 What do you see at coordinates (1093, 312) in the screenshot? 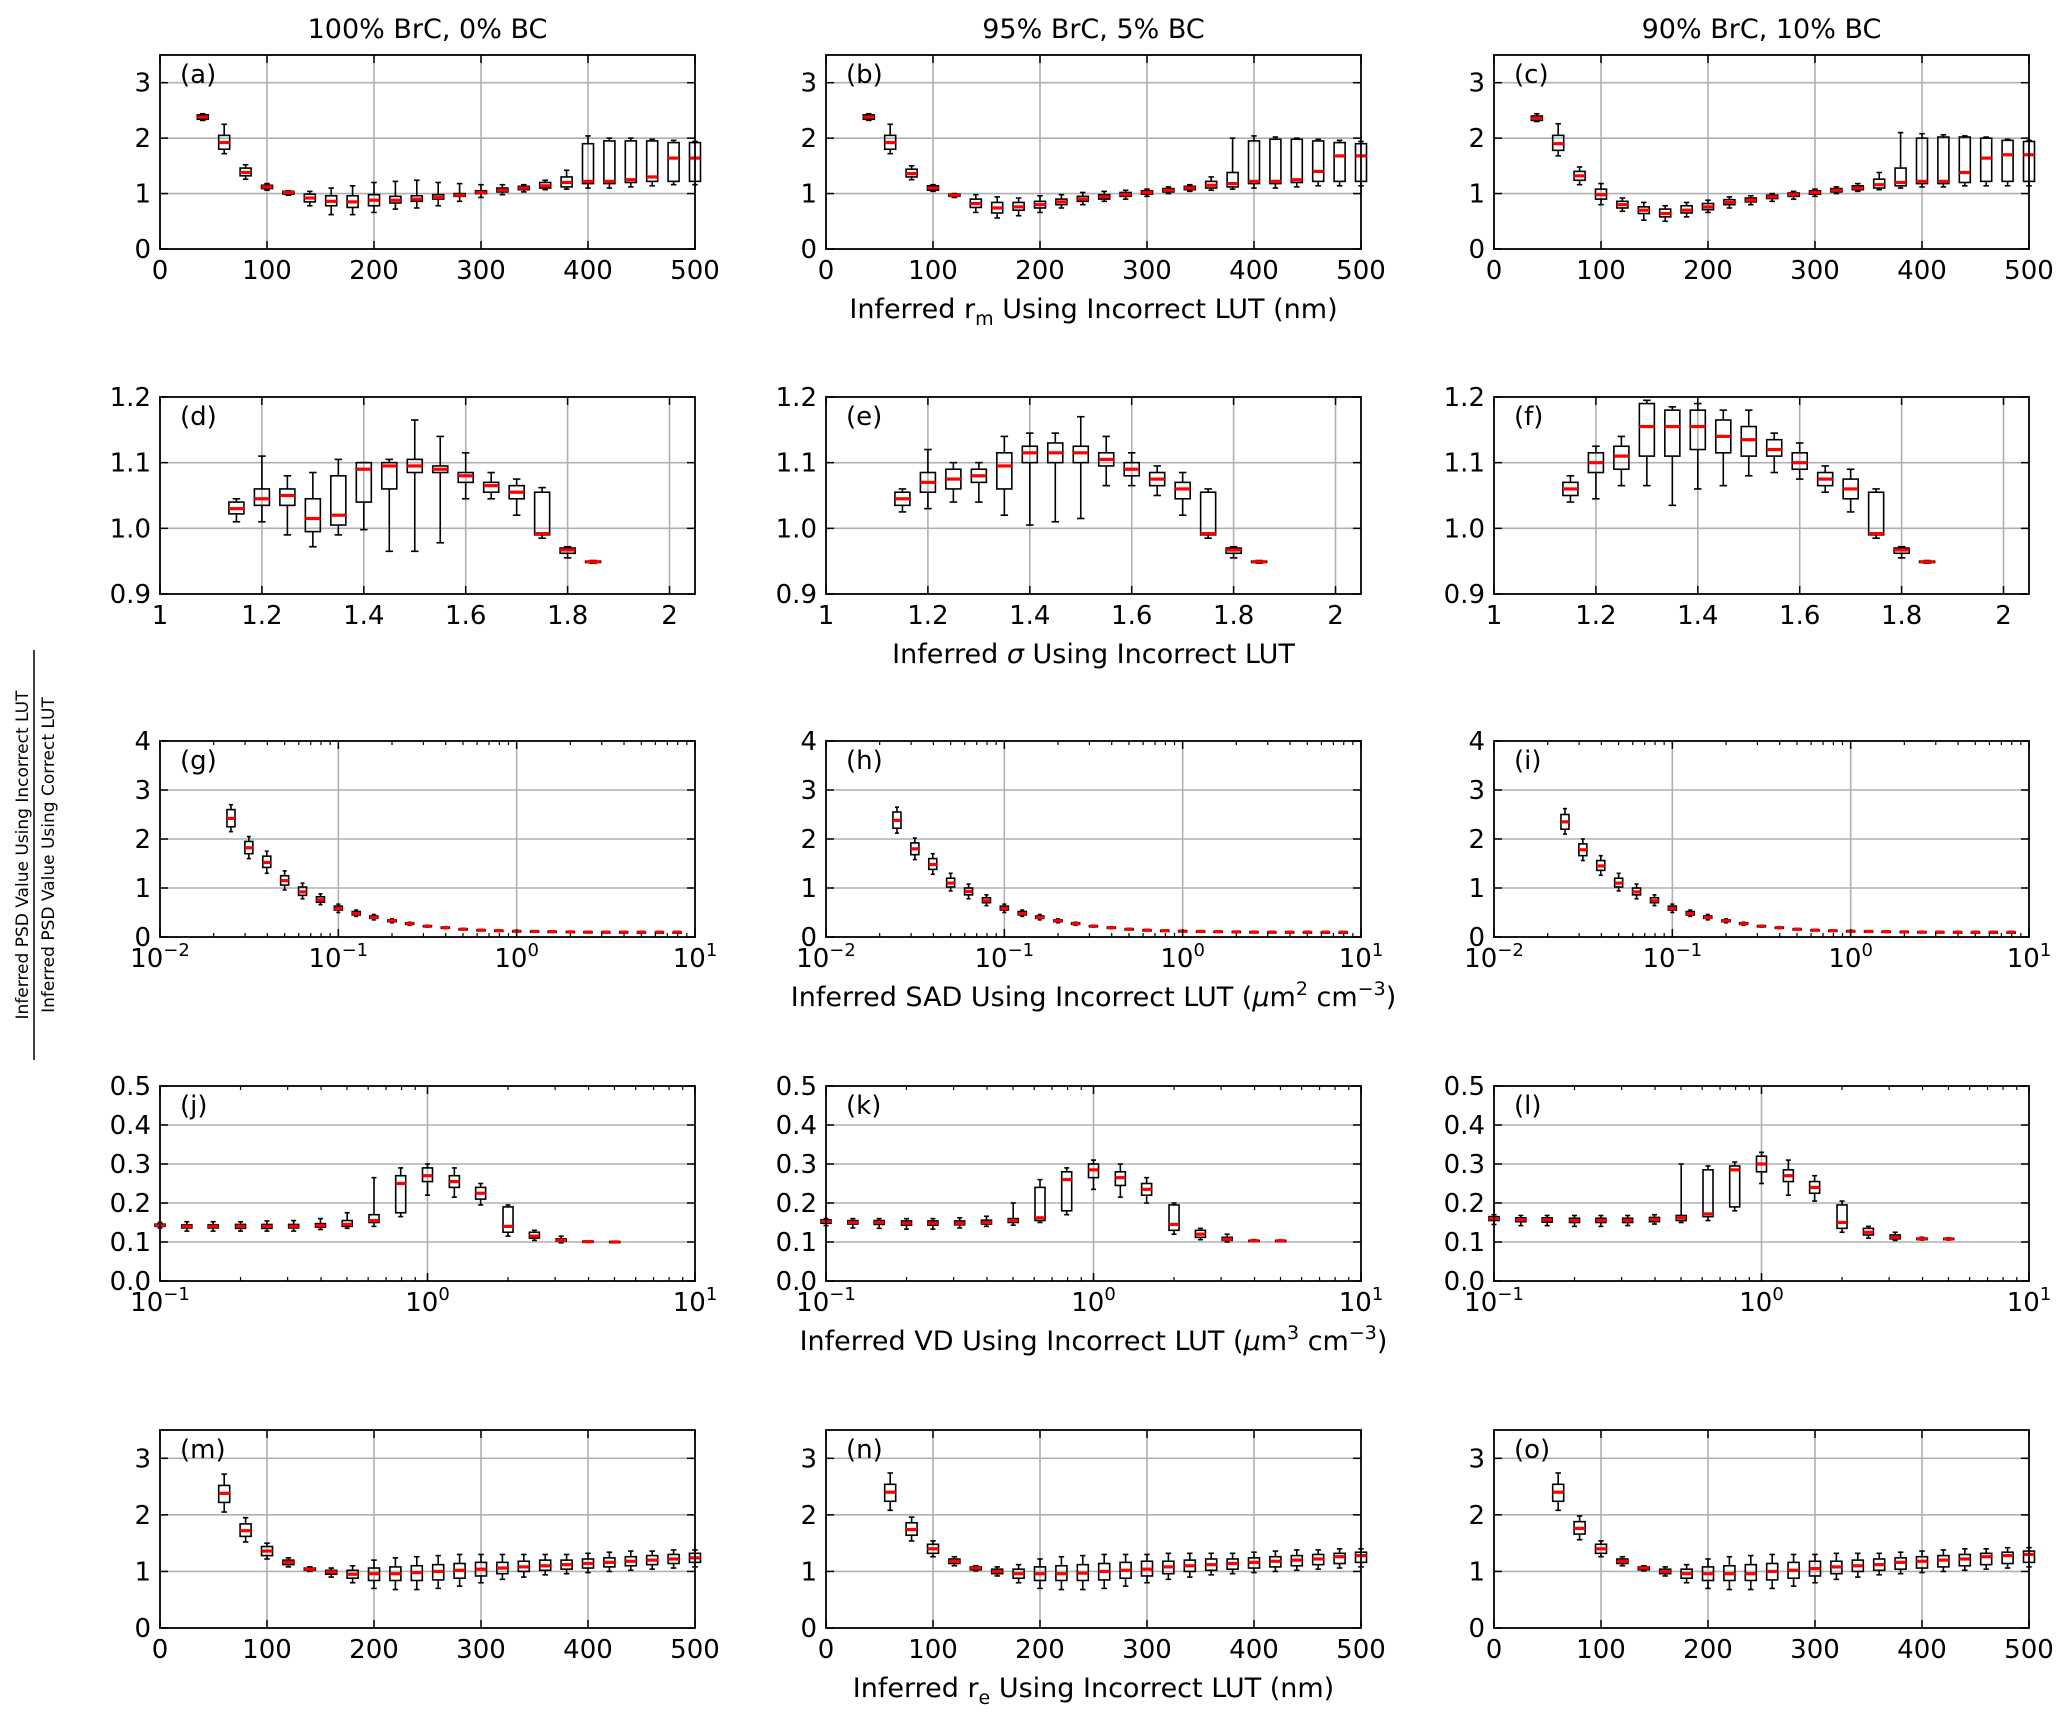
I see `row-xlabel: Inferred rm​ Using Incorrect LUT (nm)` at bounding box center [1093, 312].